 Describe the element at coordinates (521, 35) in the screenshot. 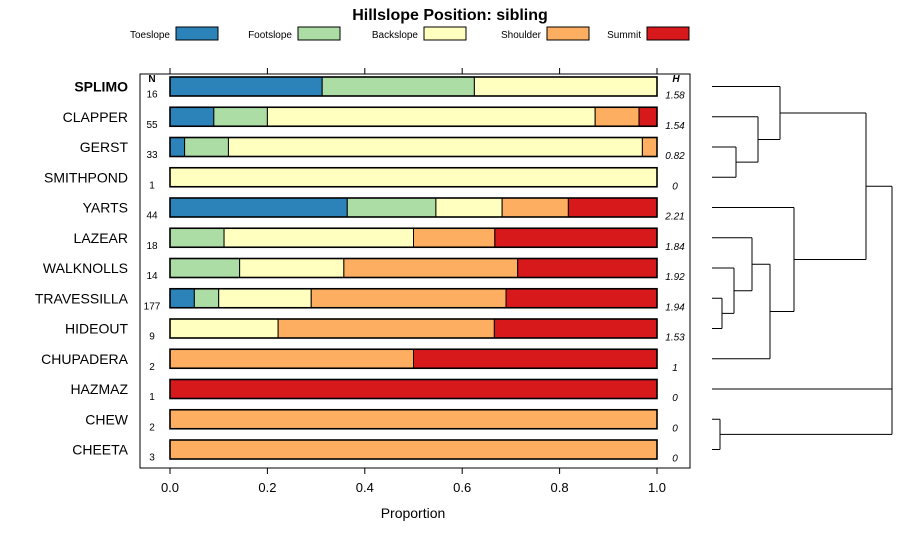

I see `legend-label: Shoulder` at that location.